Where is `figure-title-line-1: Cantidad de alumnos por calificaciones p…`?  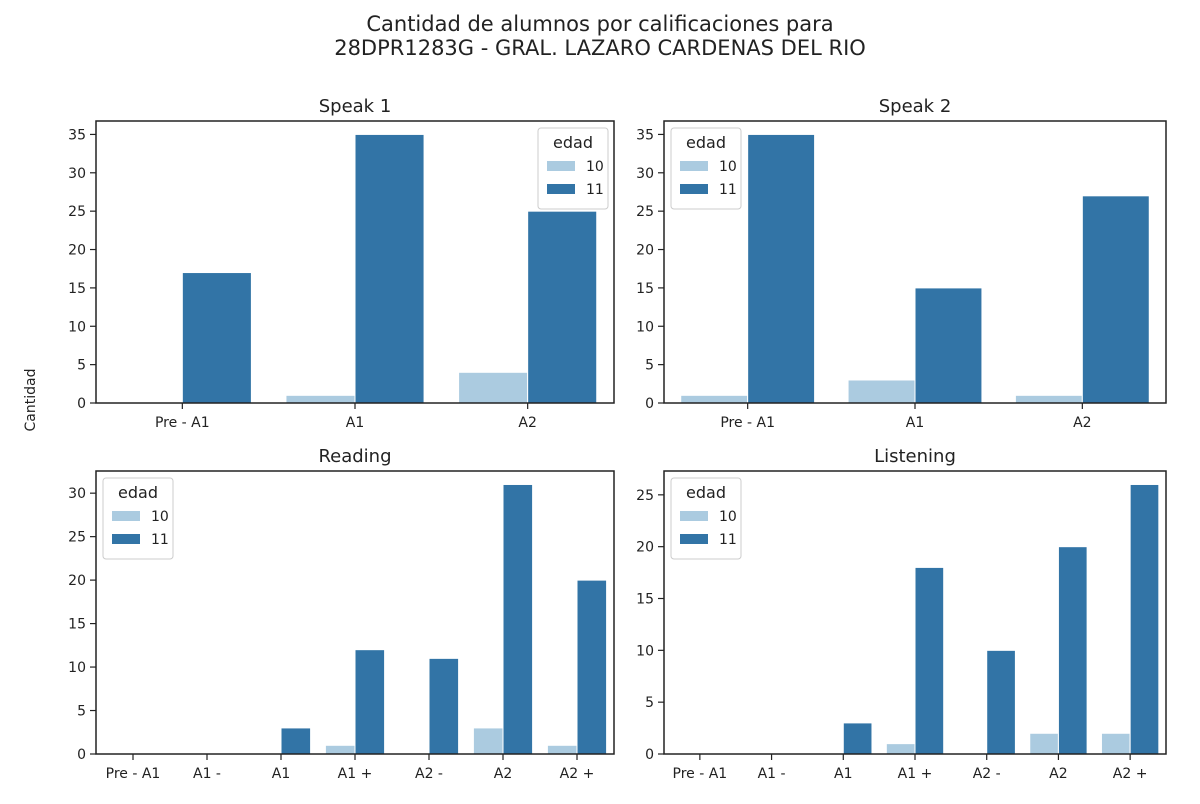 figure-title-line-1: Cantidad de alumnos por calificaciones p… is located at coordinates (600, 24).